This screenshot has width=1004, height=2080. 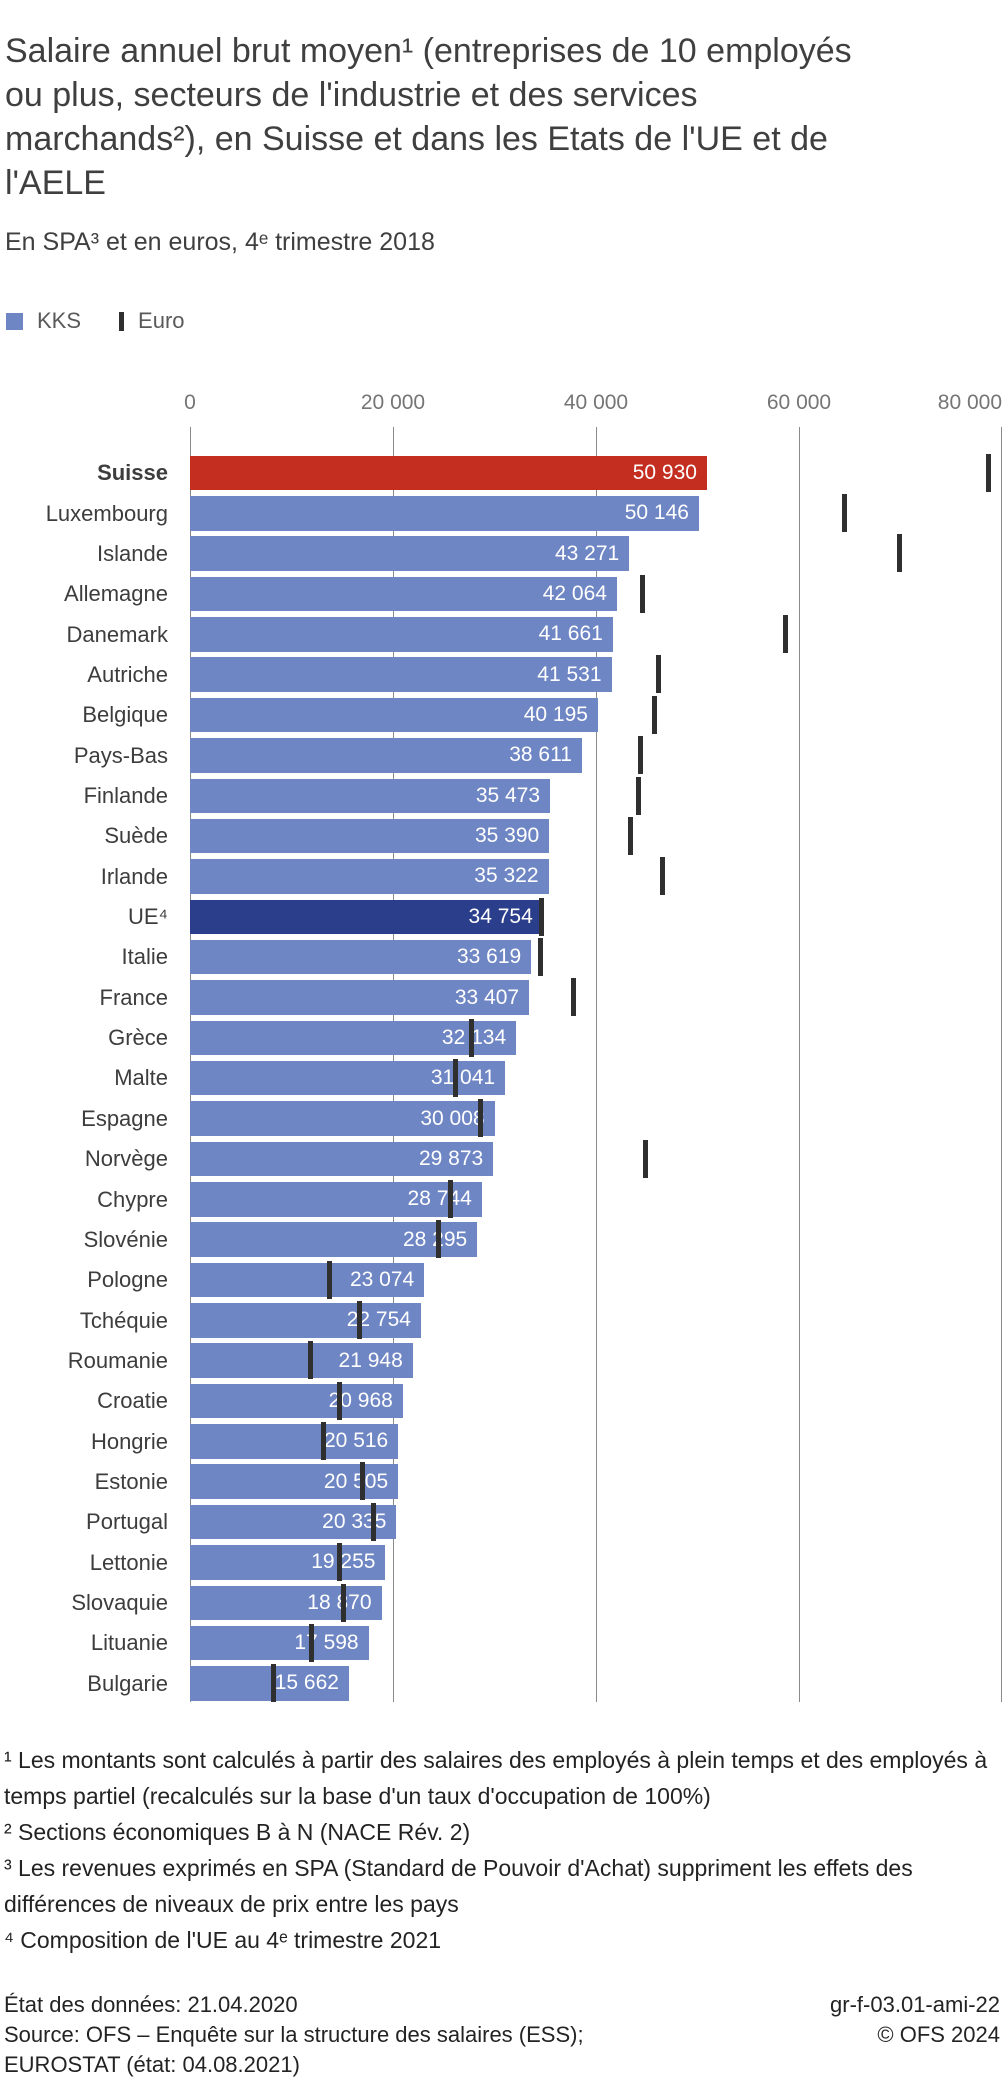 What do you see at coordinates (269, 1683) in the screenshot?
I see `kks-bar: 15 662` at bounding box center [269, 1683].